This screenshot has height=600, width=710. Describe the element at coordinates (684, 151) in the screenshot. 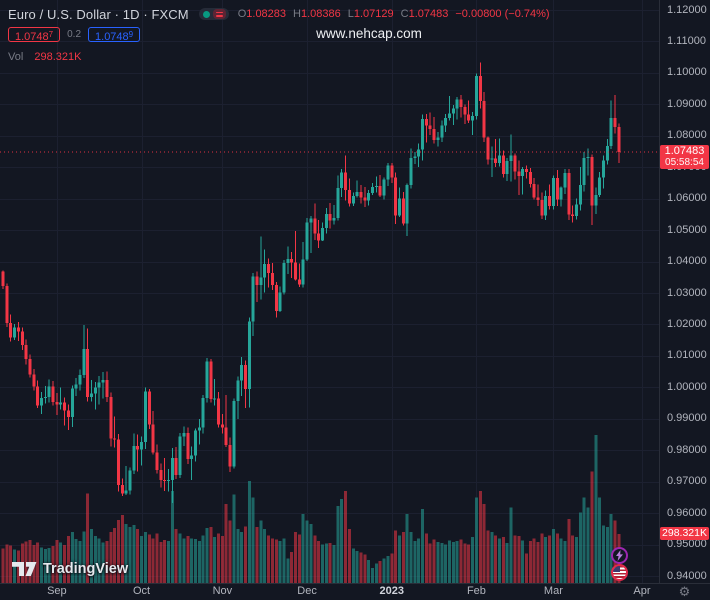

I see `current-price-value: 1.07483` at that location.